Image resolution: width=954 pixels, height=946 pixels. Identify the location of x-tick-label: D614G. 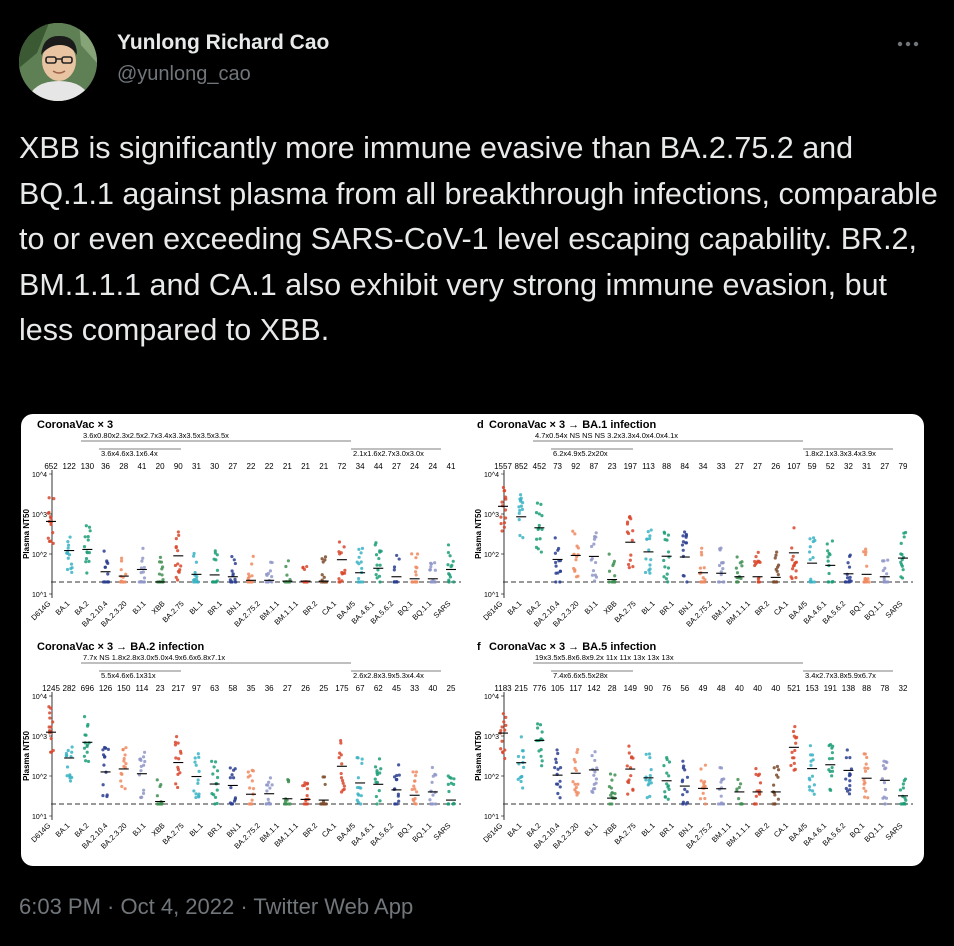
(492, 832).